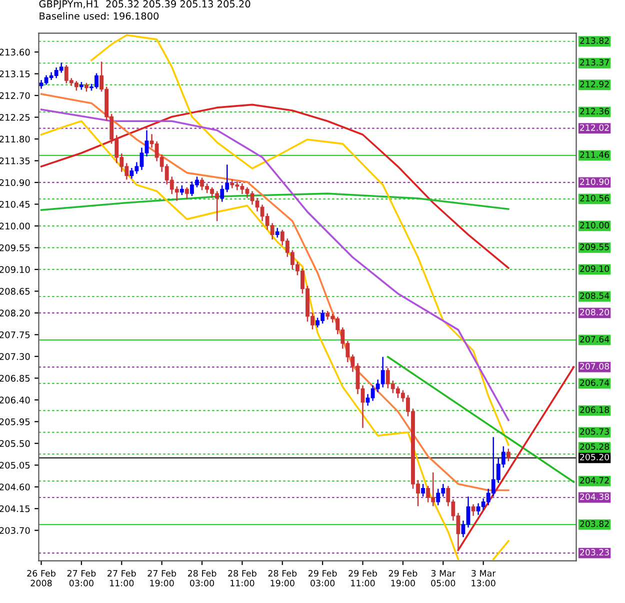 This screenshot has width=625, height=603. Describe the element at coordinates (595, 312) in the screenshot. I see `ref-line-label: 208.20` at that location.